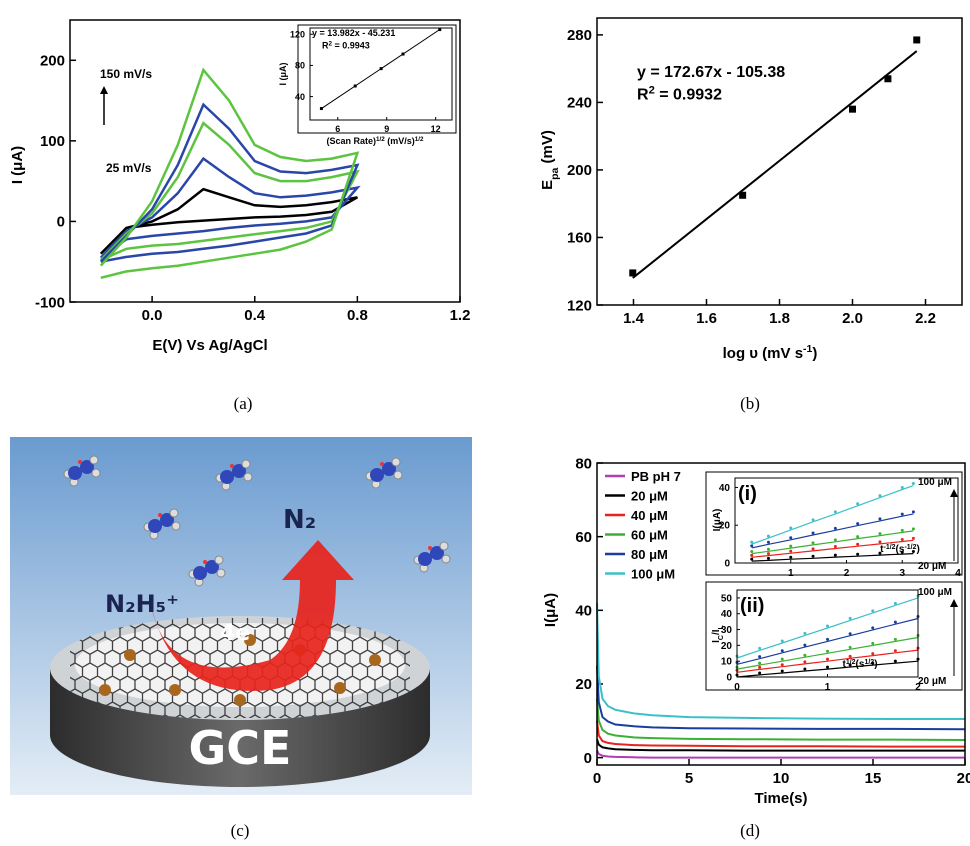 This screenshot has width=970, height=846. I want to click on x-axis-label-part: (s, so click(860, 664).